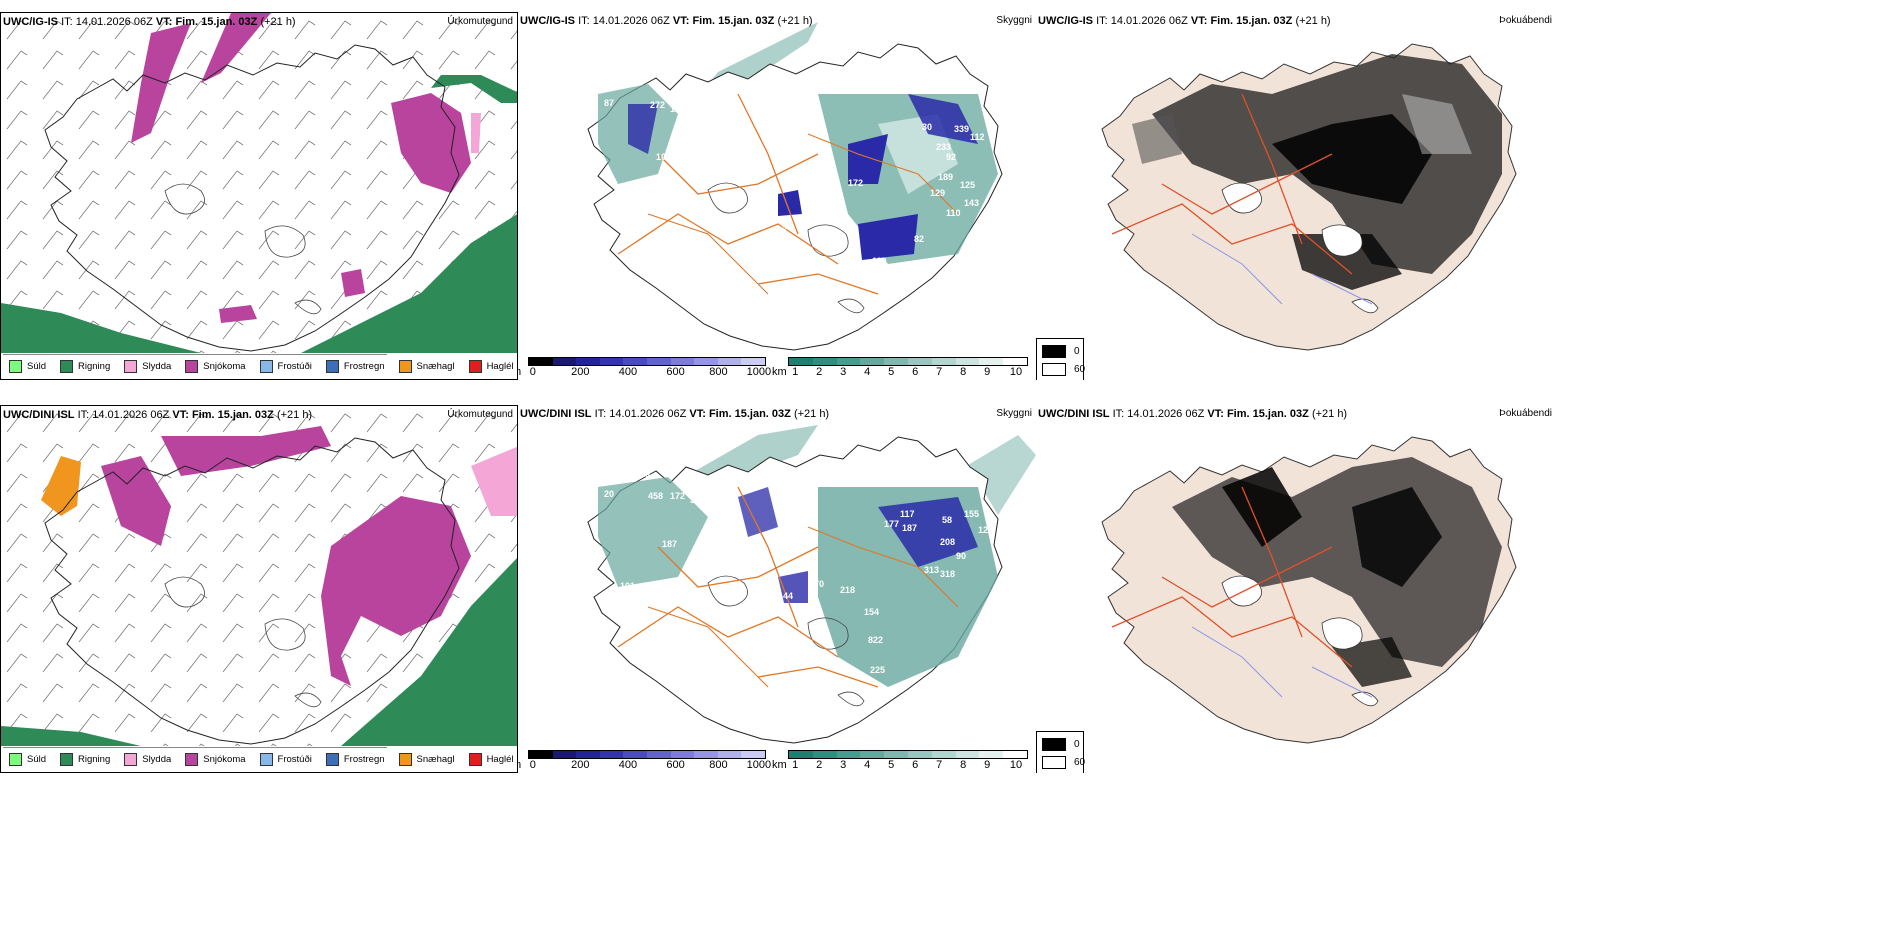  I want to click on ceiling-label: 125, so click(968, 185).